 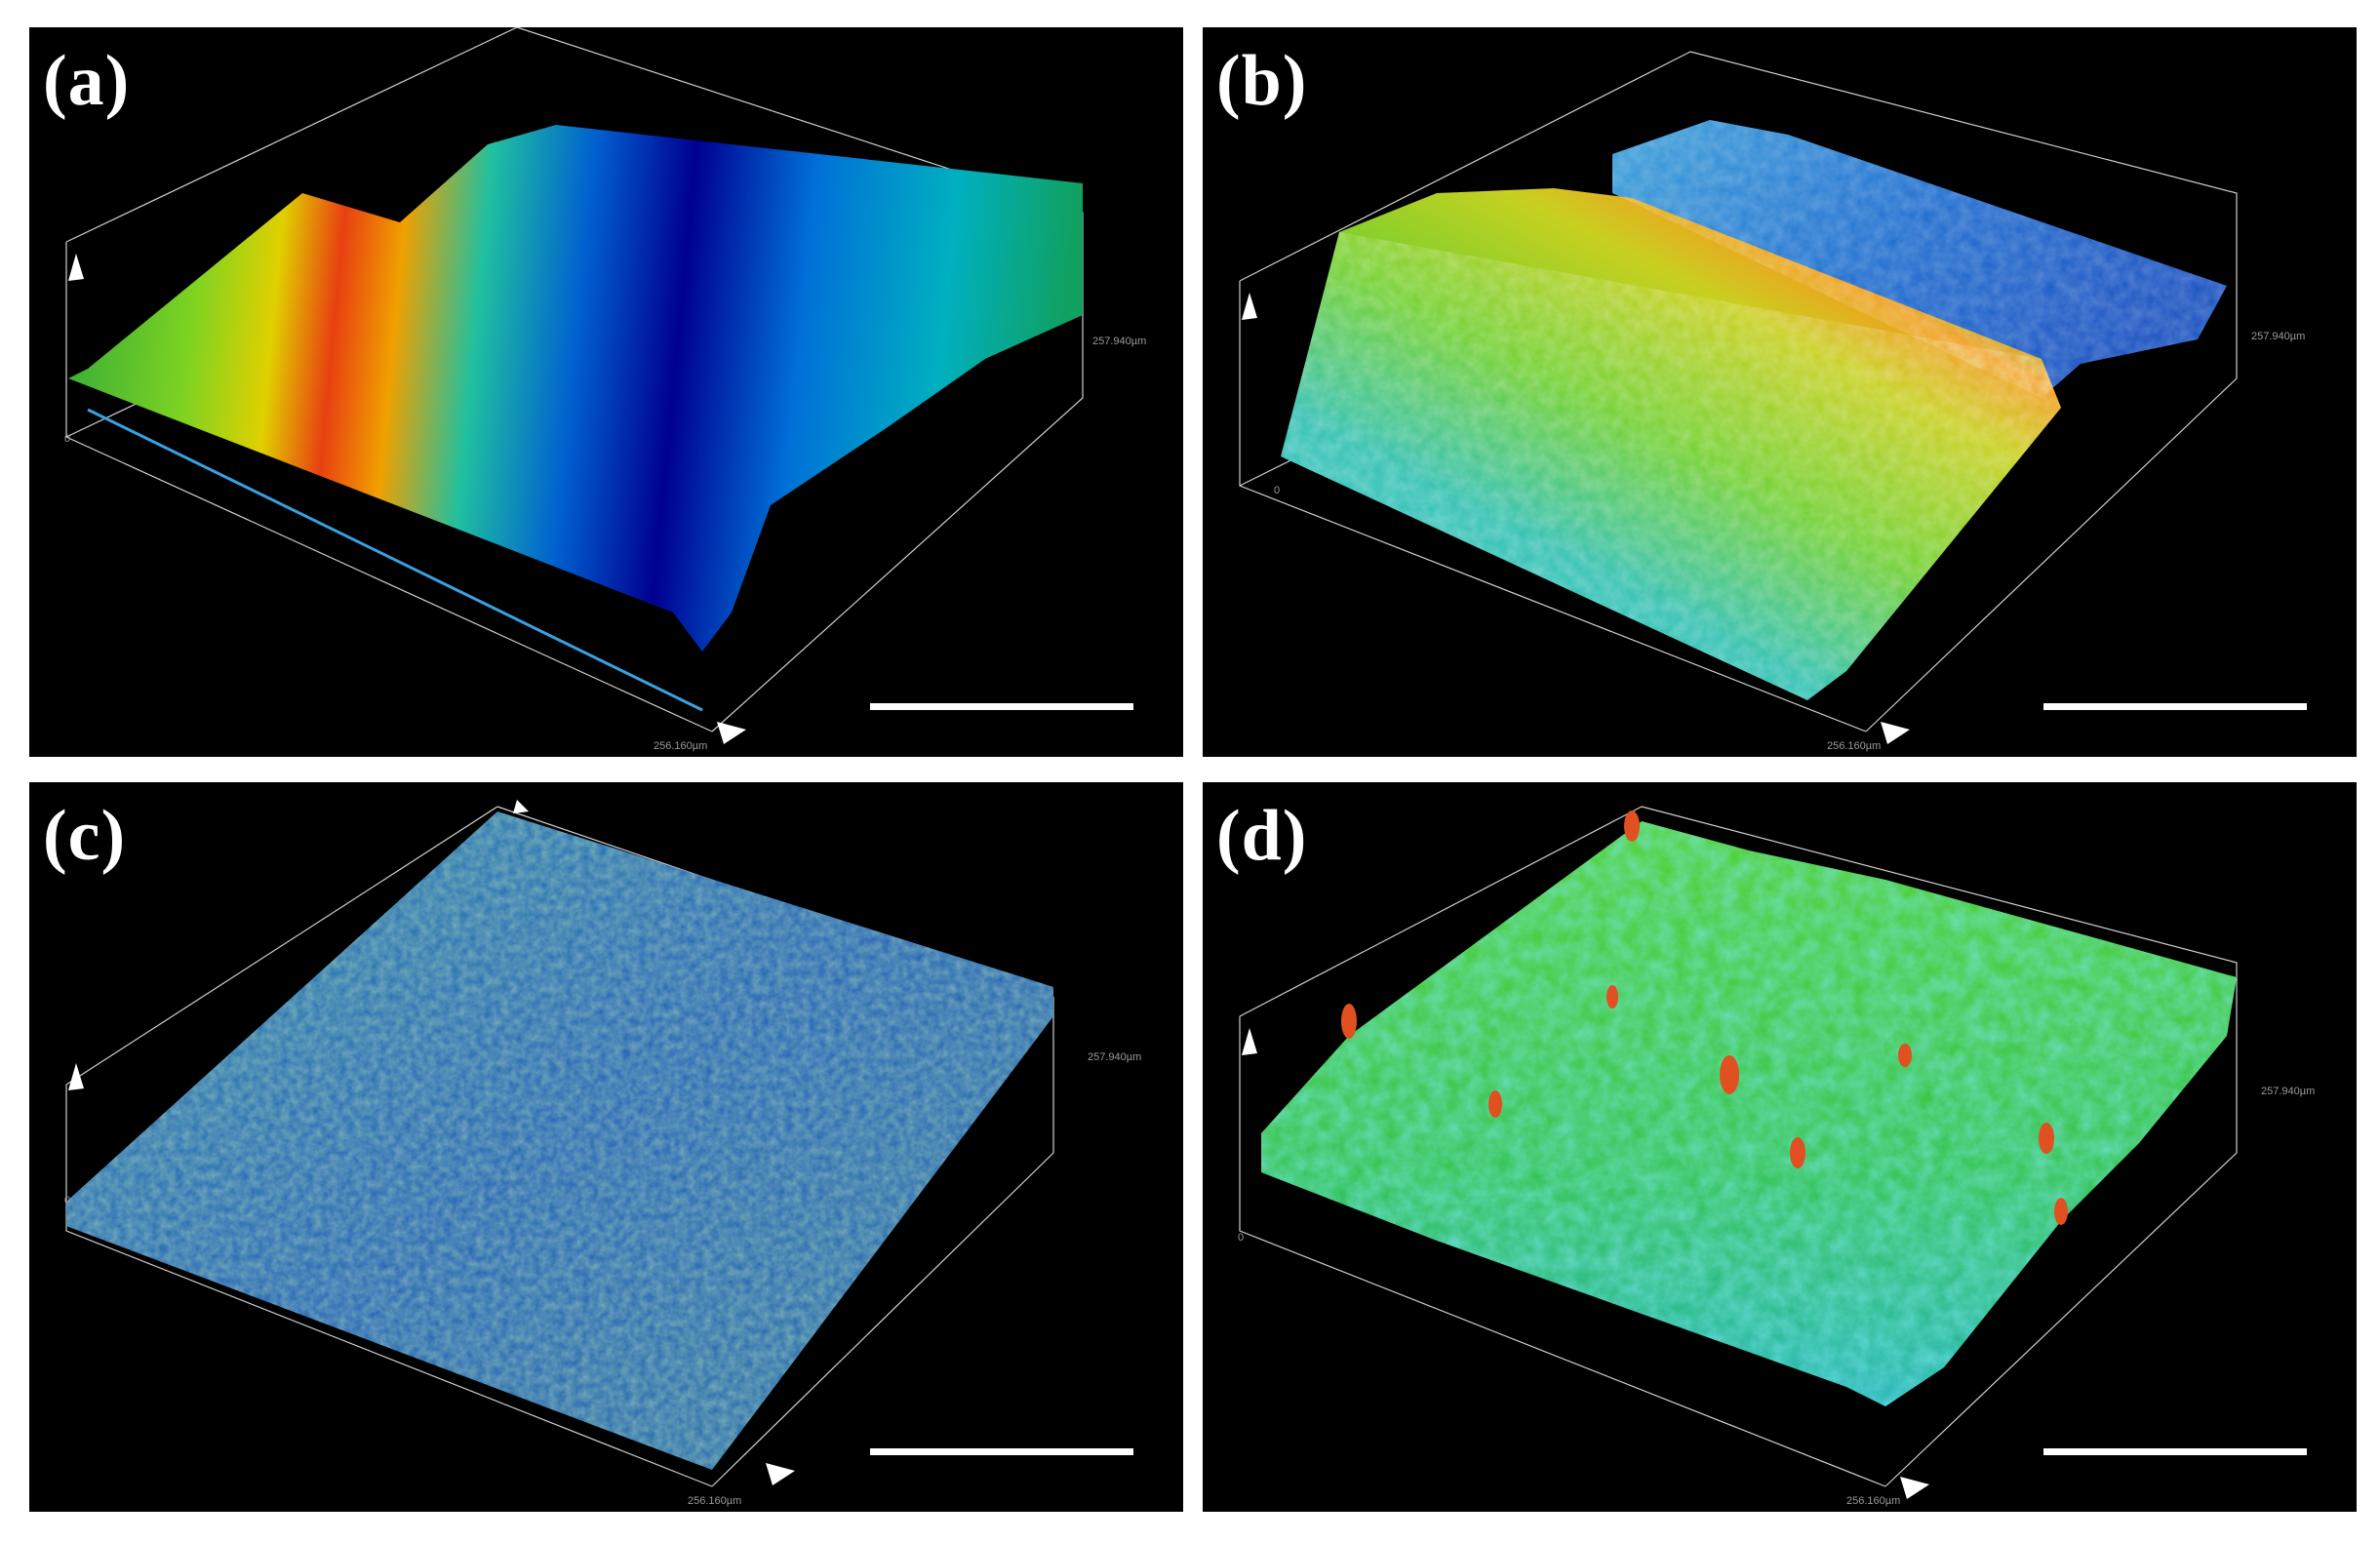 I want to click on surface-a, so click(x=575, y=388).